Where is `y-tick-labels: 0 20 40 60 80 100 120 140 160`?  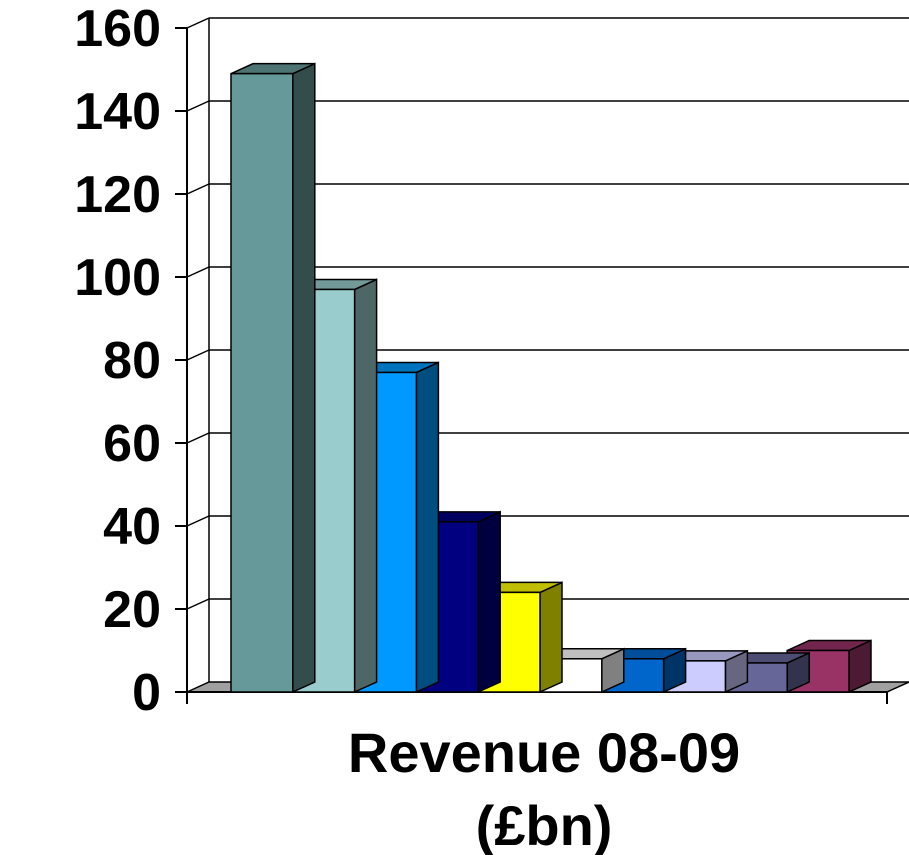 y-tick-labels: 0 20 40 60 80 100 120 140 160 is located at coordinates (117, 361).